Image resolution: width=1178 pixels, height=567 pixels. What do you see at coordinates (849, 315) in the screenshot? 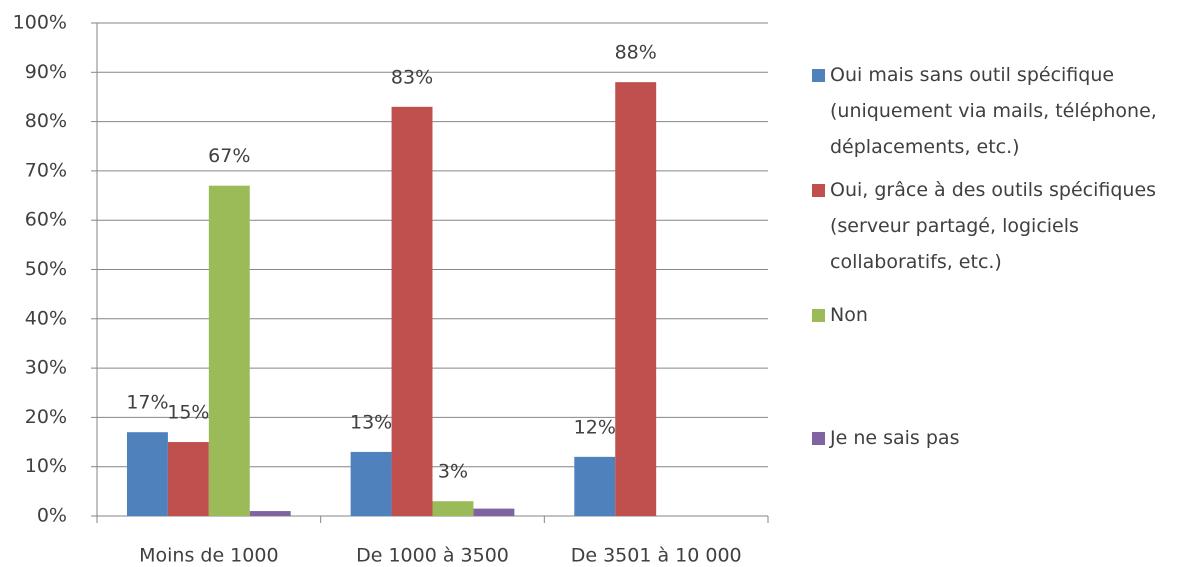
I see `legend-label: Non` at bounding box center [849, 315].